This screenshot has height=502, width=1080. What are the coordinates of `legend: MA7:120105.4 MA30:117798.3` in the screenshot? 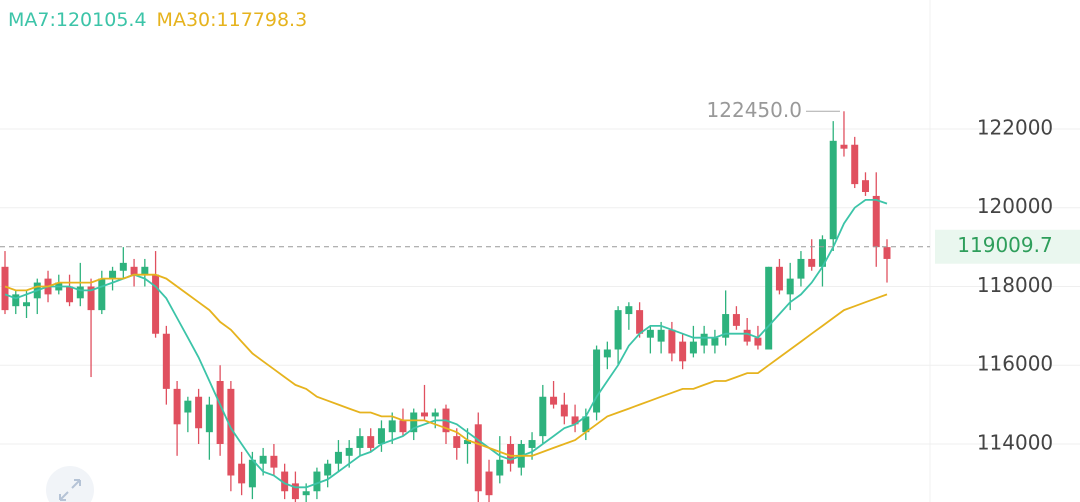 It's located at (157, 20).